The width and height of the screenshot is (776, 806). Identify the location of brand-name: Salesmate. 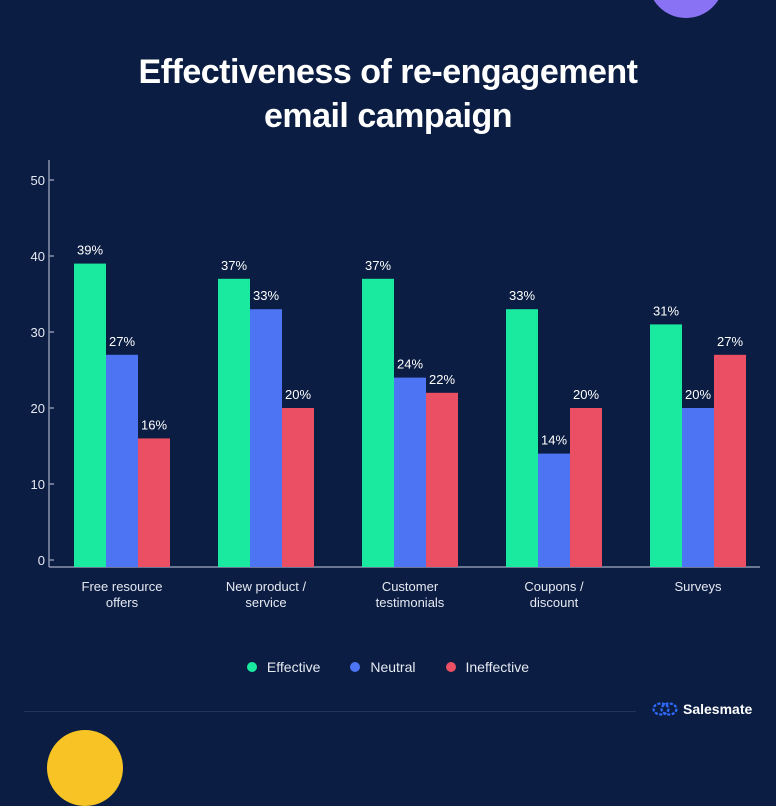
(718, 709).